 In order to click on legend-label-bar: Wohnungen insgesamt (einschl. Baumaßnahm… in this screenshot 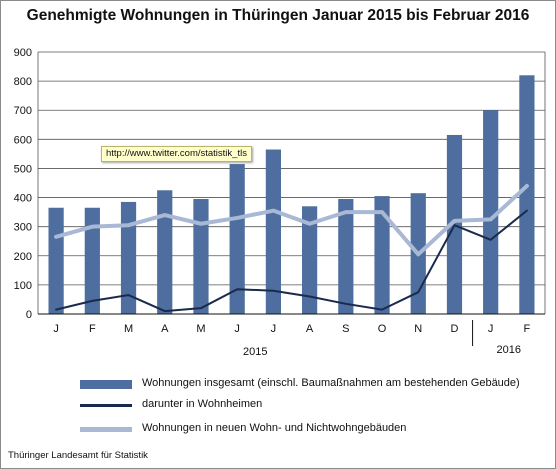, I will do `click(331, 383)`.